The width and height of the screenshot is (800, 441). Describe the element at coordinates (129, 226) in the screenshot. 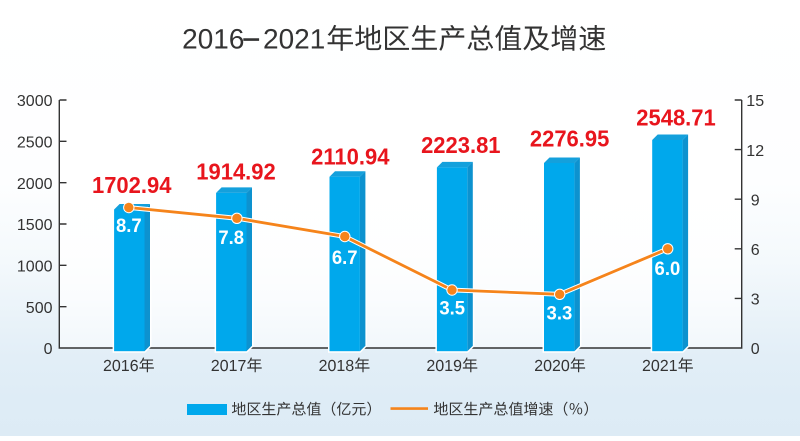

I see `svg-text: 8.7` at that location.